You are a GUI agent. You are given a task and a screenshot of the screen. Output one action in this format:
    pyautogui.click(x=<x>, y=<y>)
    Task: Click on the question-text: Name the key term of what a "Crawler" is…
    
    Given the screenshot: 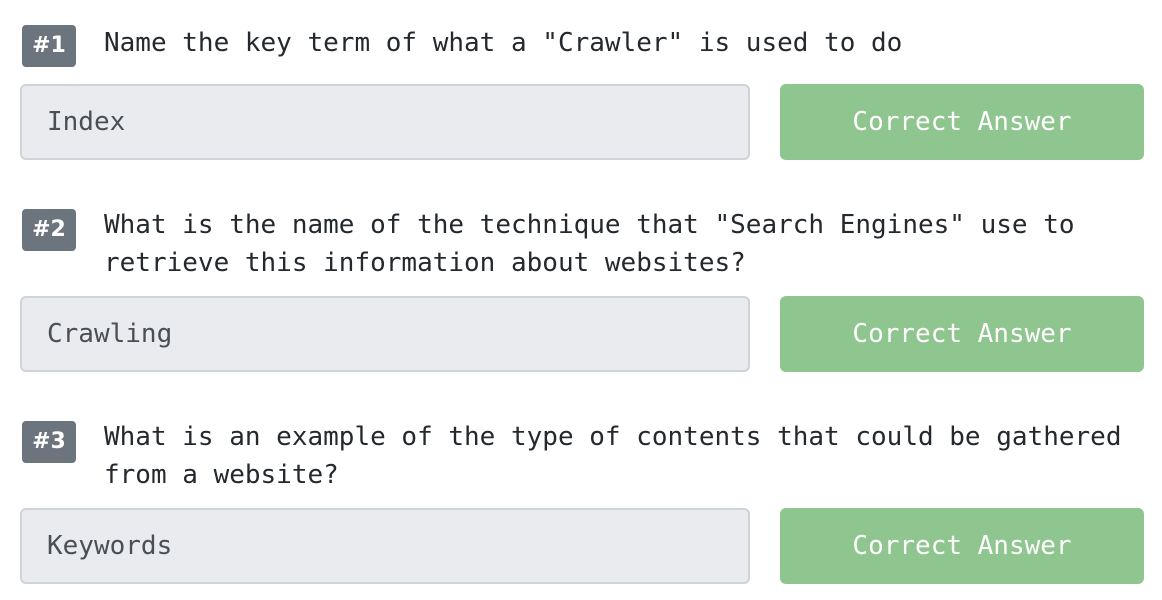 What is the action you would take?
    pyautogui.click(x=503, y=43)
    